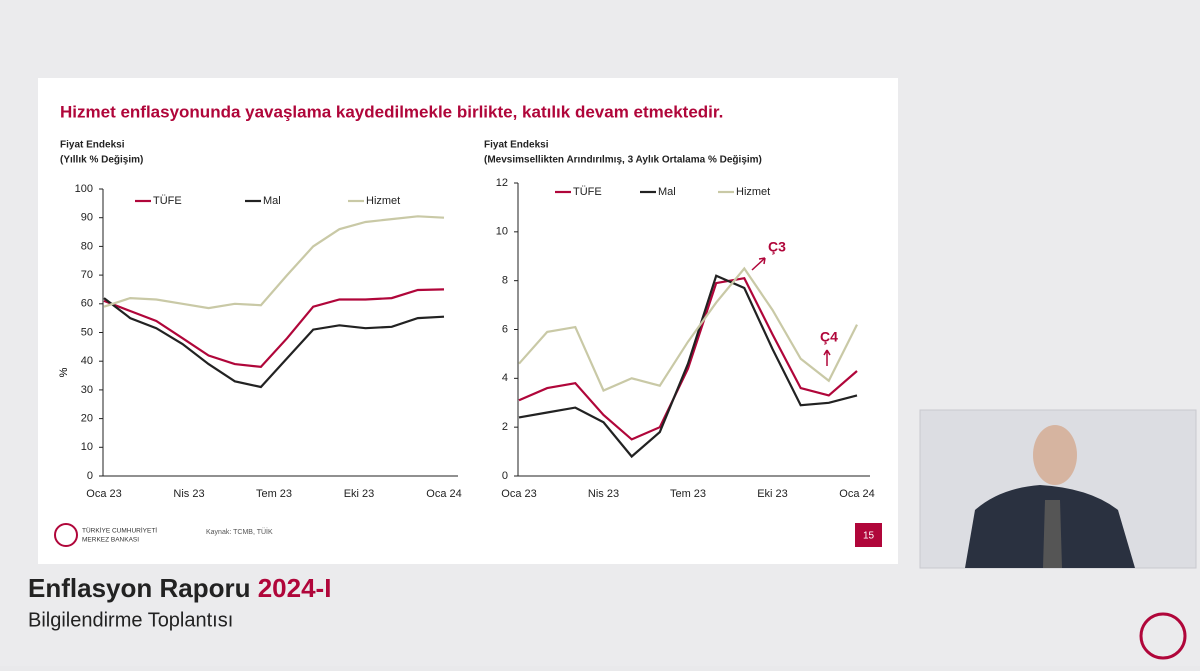  Describe the element at coordinates (87, 361) in the screenshot. I see `y-tick-label: 40` at that location.